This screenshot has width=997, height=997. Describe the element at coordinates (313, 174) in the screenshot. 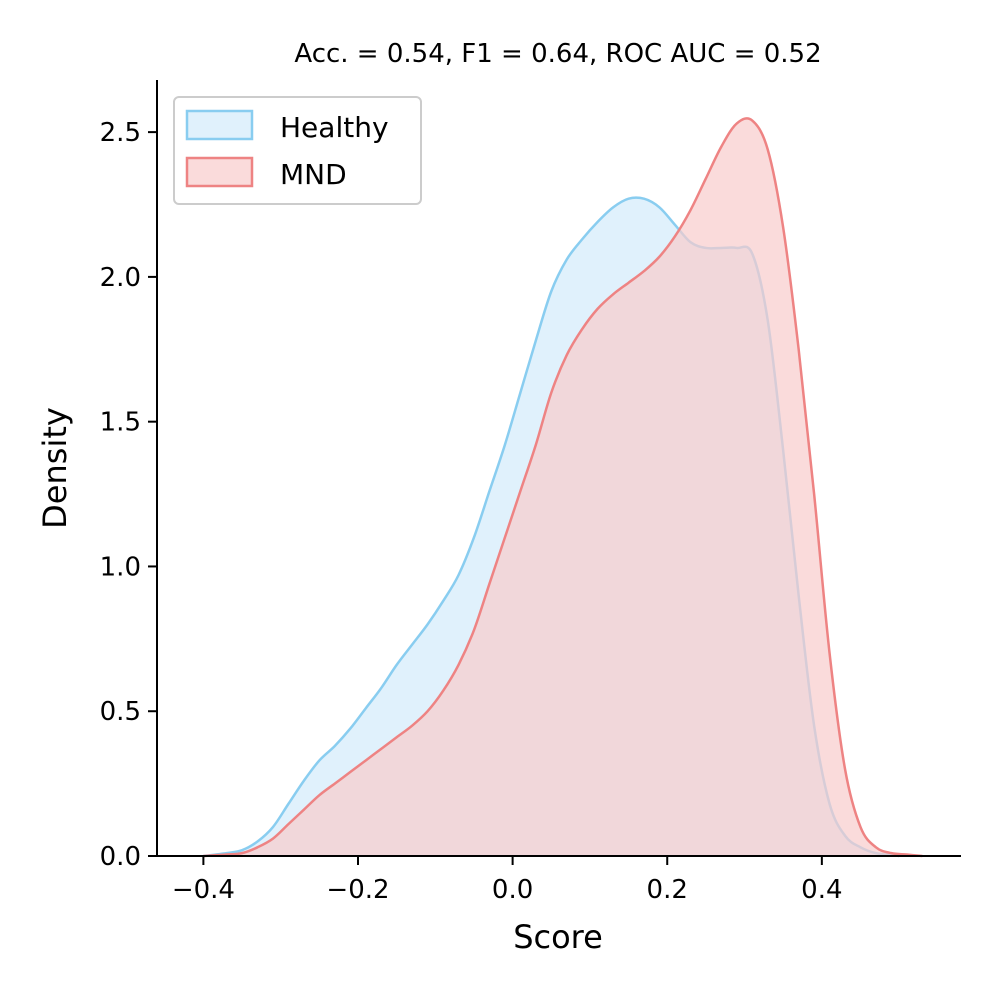

I see `legend-label-mnd: MND` at that location.